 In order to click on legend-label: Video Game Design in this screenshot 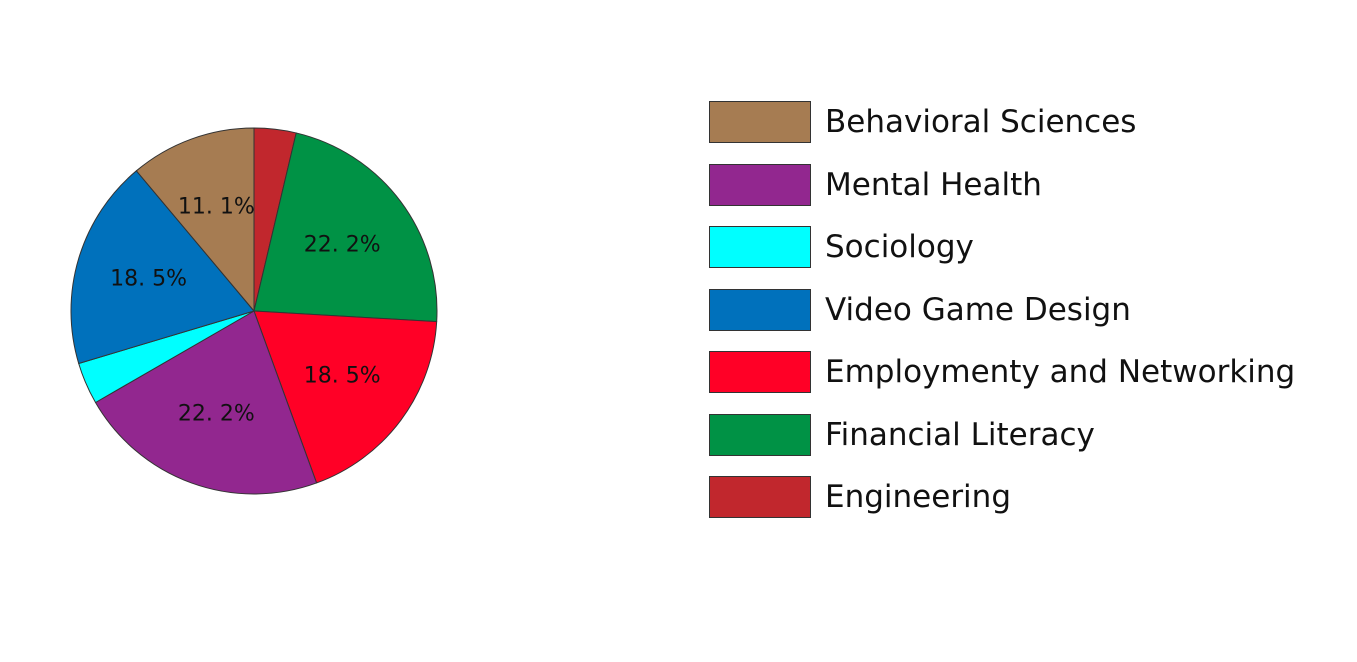, I will do `click(978, 309)`.